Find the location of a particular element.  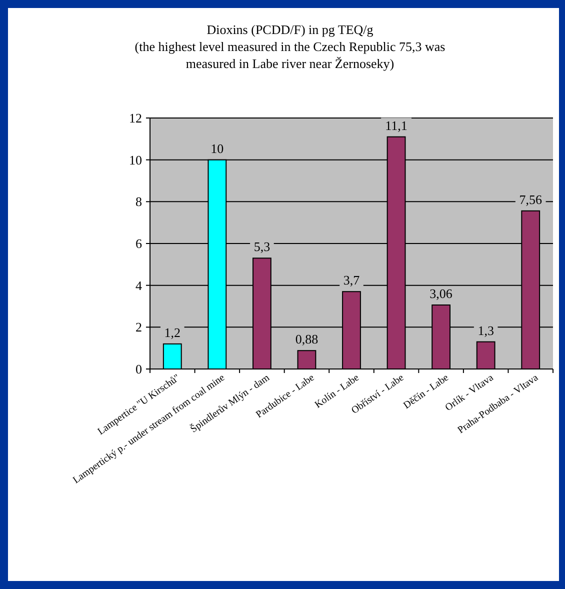

data-label: 0,88 is located at coordinates (306, 339).